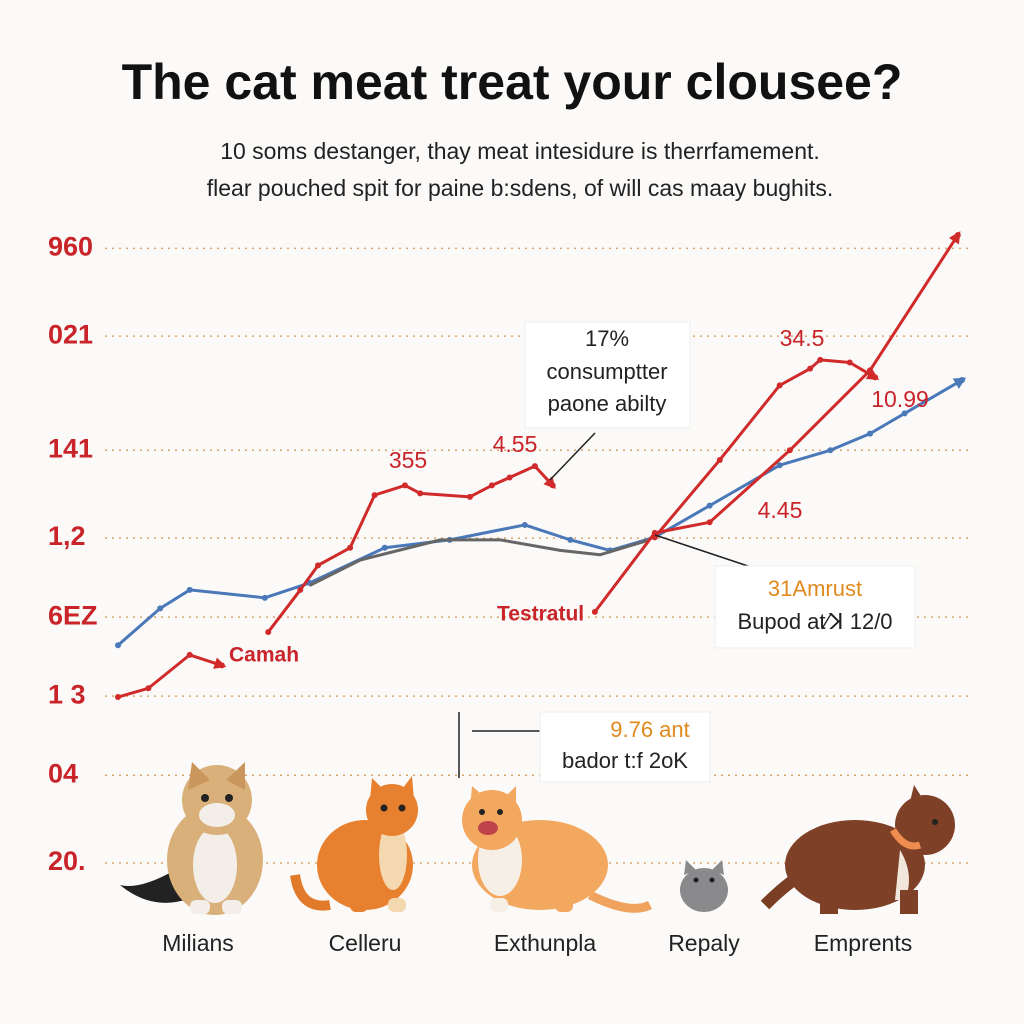 This screenshot has height=1024, width=1024. Describe the element at coordinates (814, 621) in the screenshot. I see `callout-text: Bupod at⁄ꓘ 12/0` at that location.